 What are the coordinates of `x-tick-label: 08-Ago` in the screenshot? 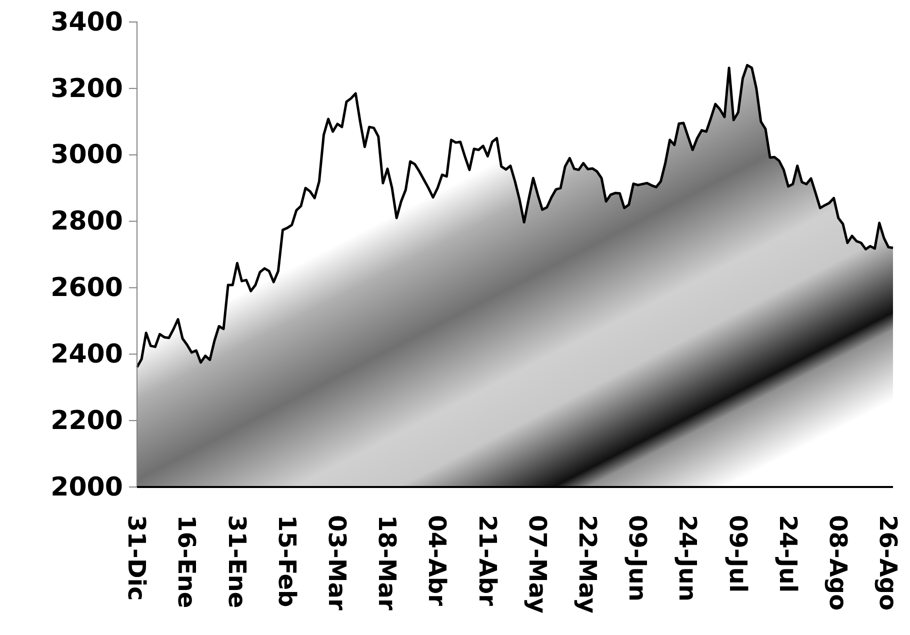 It's located at (838, 563).